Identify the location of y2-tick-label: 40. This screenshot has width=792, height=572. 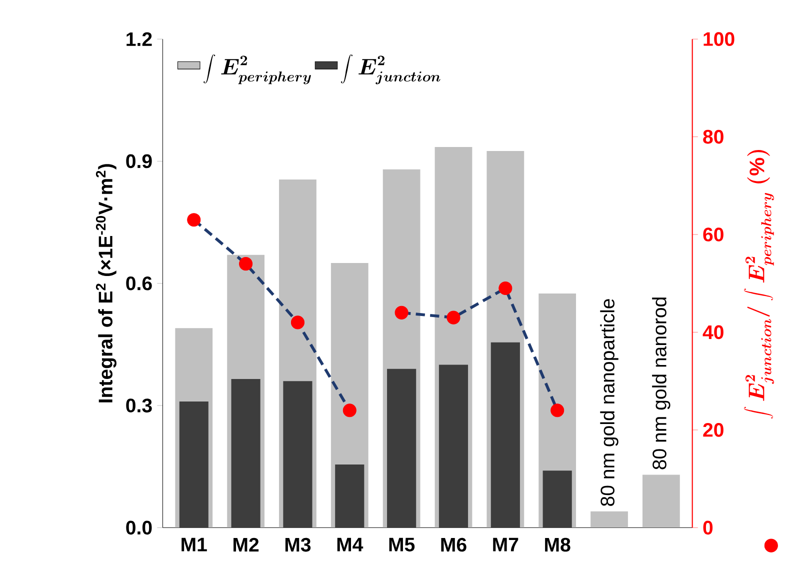
(713, 332).